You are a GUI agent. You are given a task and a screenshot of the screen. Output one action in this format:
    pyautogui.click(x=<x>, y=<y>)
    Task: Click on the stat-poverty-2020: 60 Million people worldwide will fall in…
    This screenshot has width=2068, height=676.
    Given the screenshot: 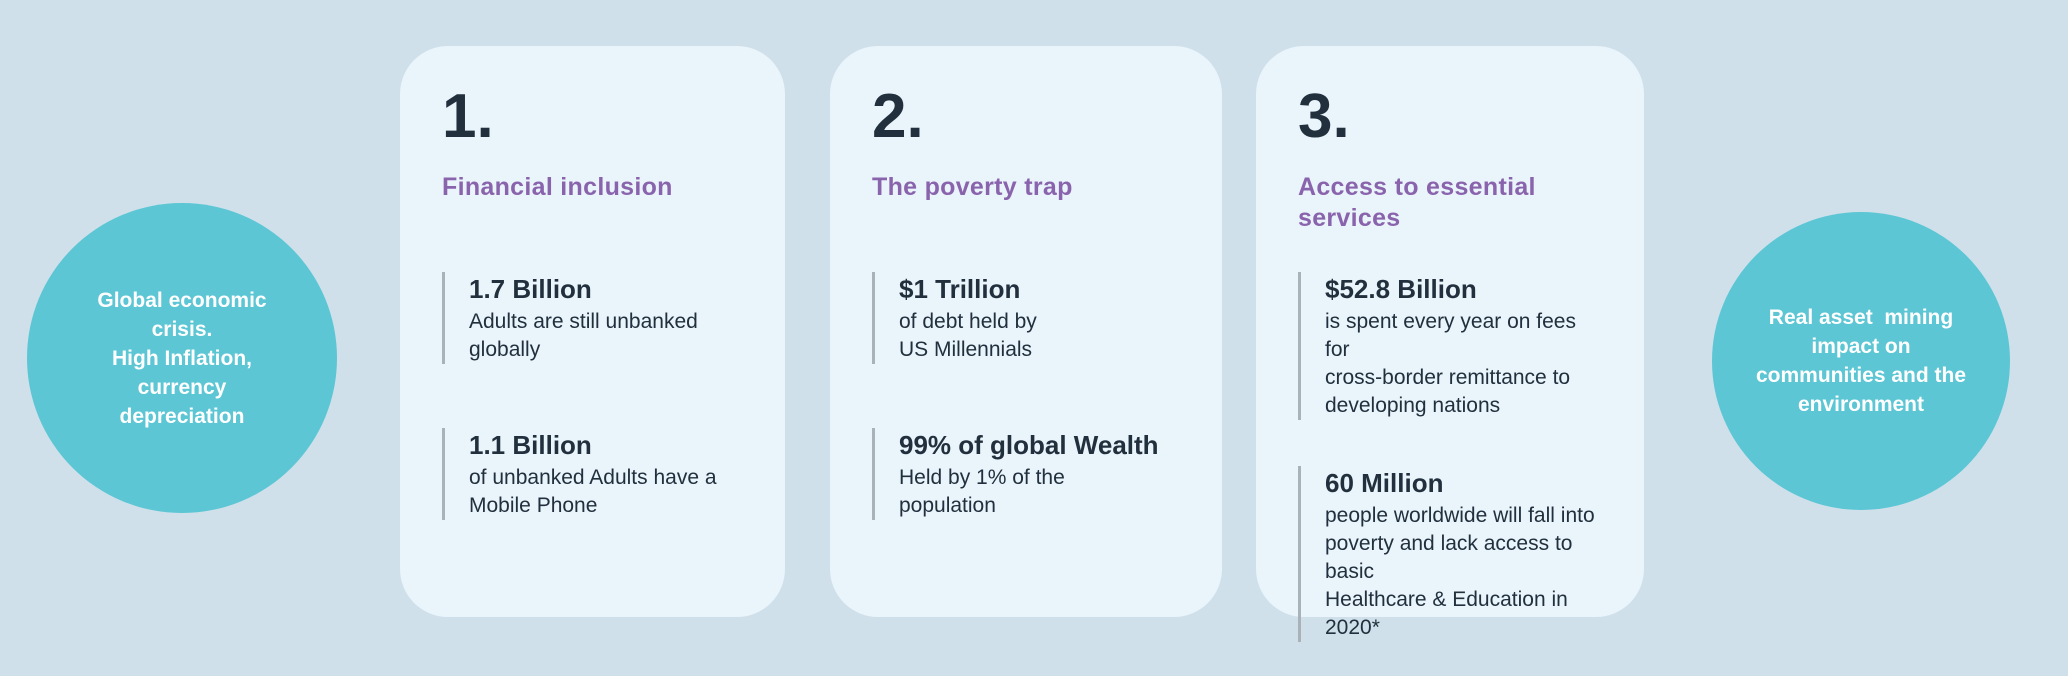 What is the action you would take?
    pyautogui.click(x=1450, y=554)
    